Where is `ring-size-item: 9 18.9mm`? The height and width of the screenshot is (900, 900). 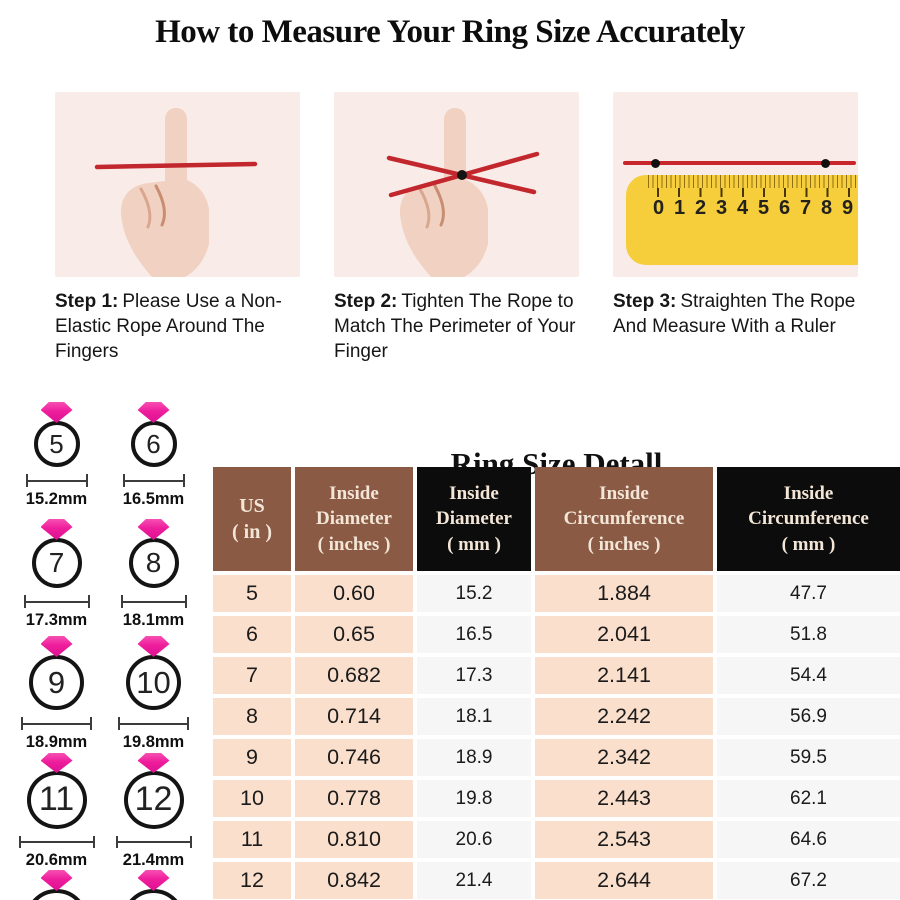
ring-size-item: 9 18.9mm is located at coordinates (56, 694).